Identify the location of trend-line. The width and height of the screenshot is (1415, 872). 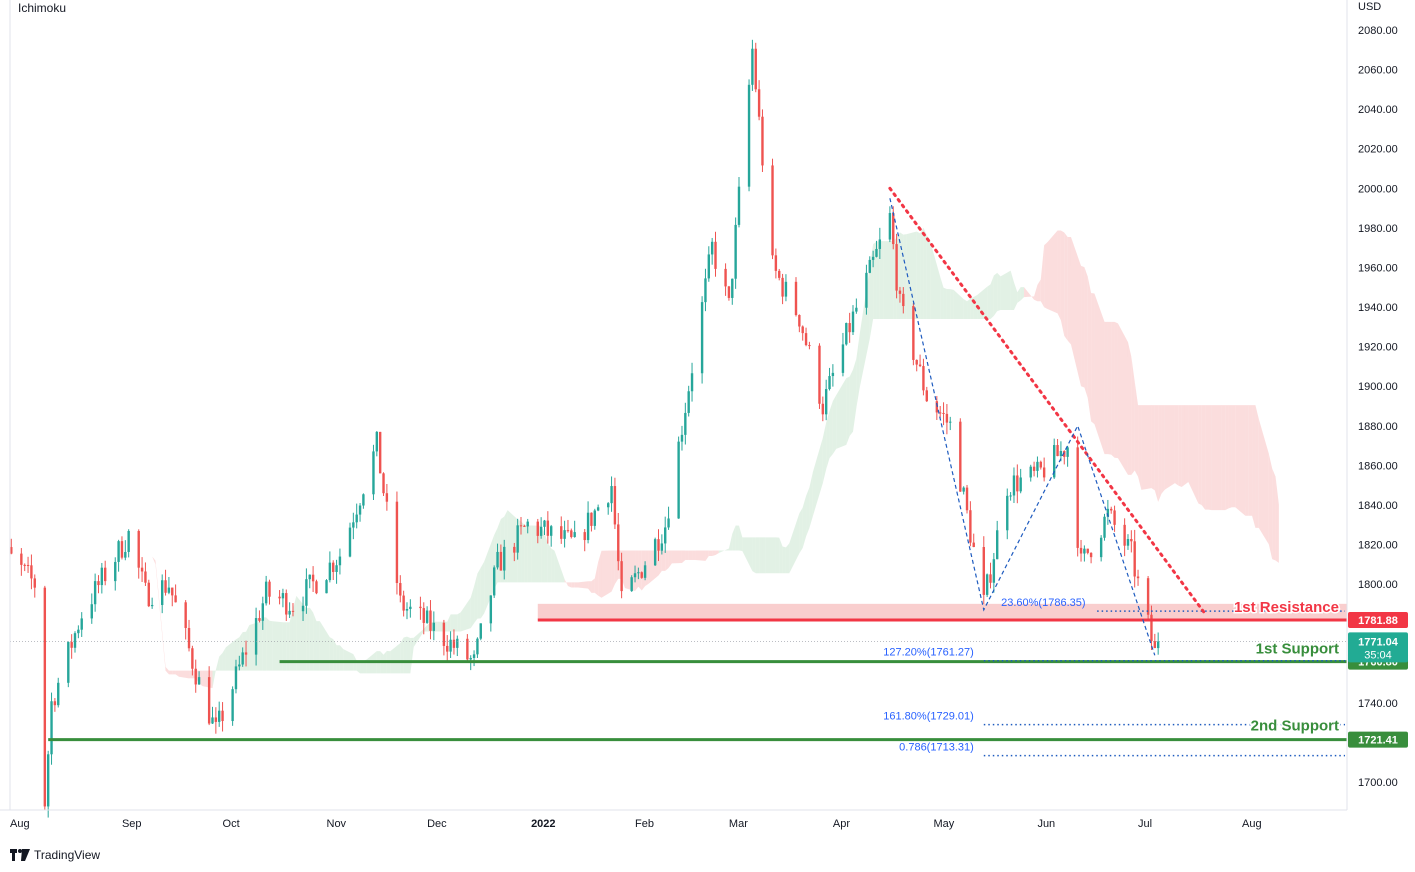
(1047, 401).